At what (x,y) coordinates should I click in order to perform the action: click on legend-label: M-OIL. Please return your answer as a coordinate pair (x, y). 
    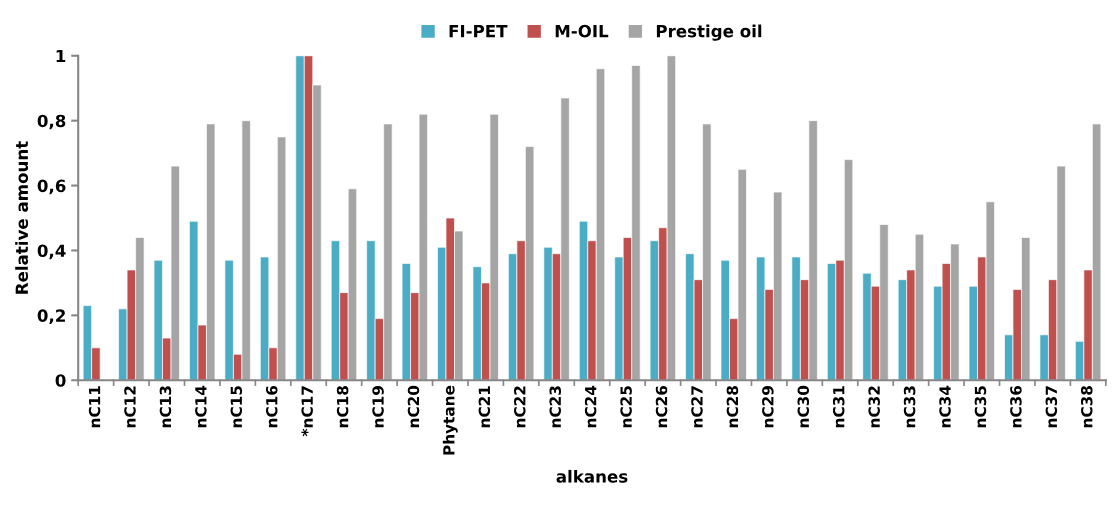
    Looking at the image, I should click on (582, 31).